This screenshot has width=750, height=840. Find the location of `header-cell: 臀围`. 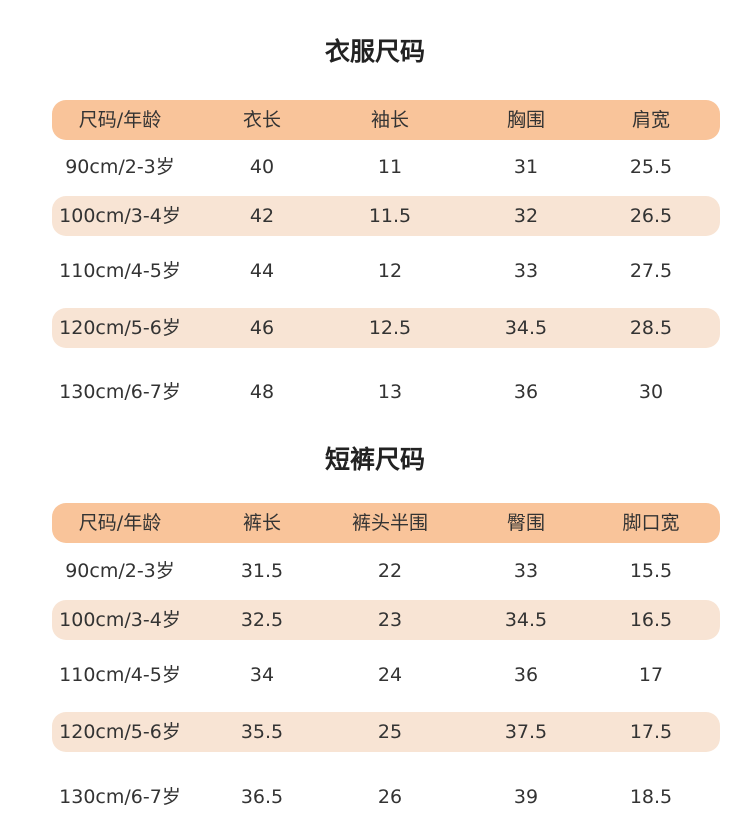

header-cell: 臀围 is located at coordinates (525, 523).